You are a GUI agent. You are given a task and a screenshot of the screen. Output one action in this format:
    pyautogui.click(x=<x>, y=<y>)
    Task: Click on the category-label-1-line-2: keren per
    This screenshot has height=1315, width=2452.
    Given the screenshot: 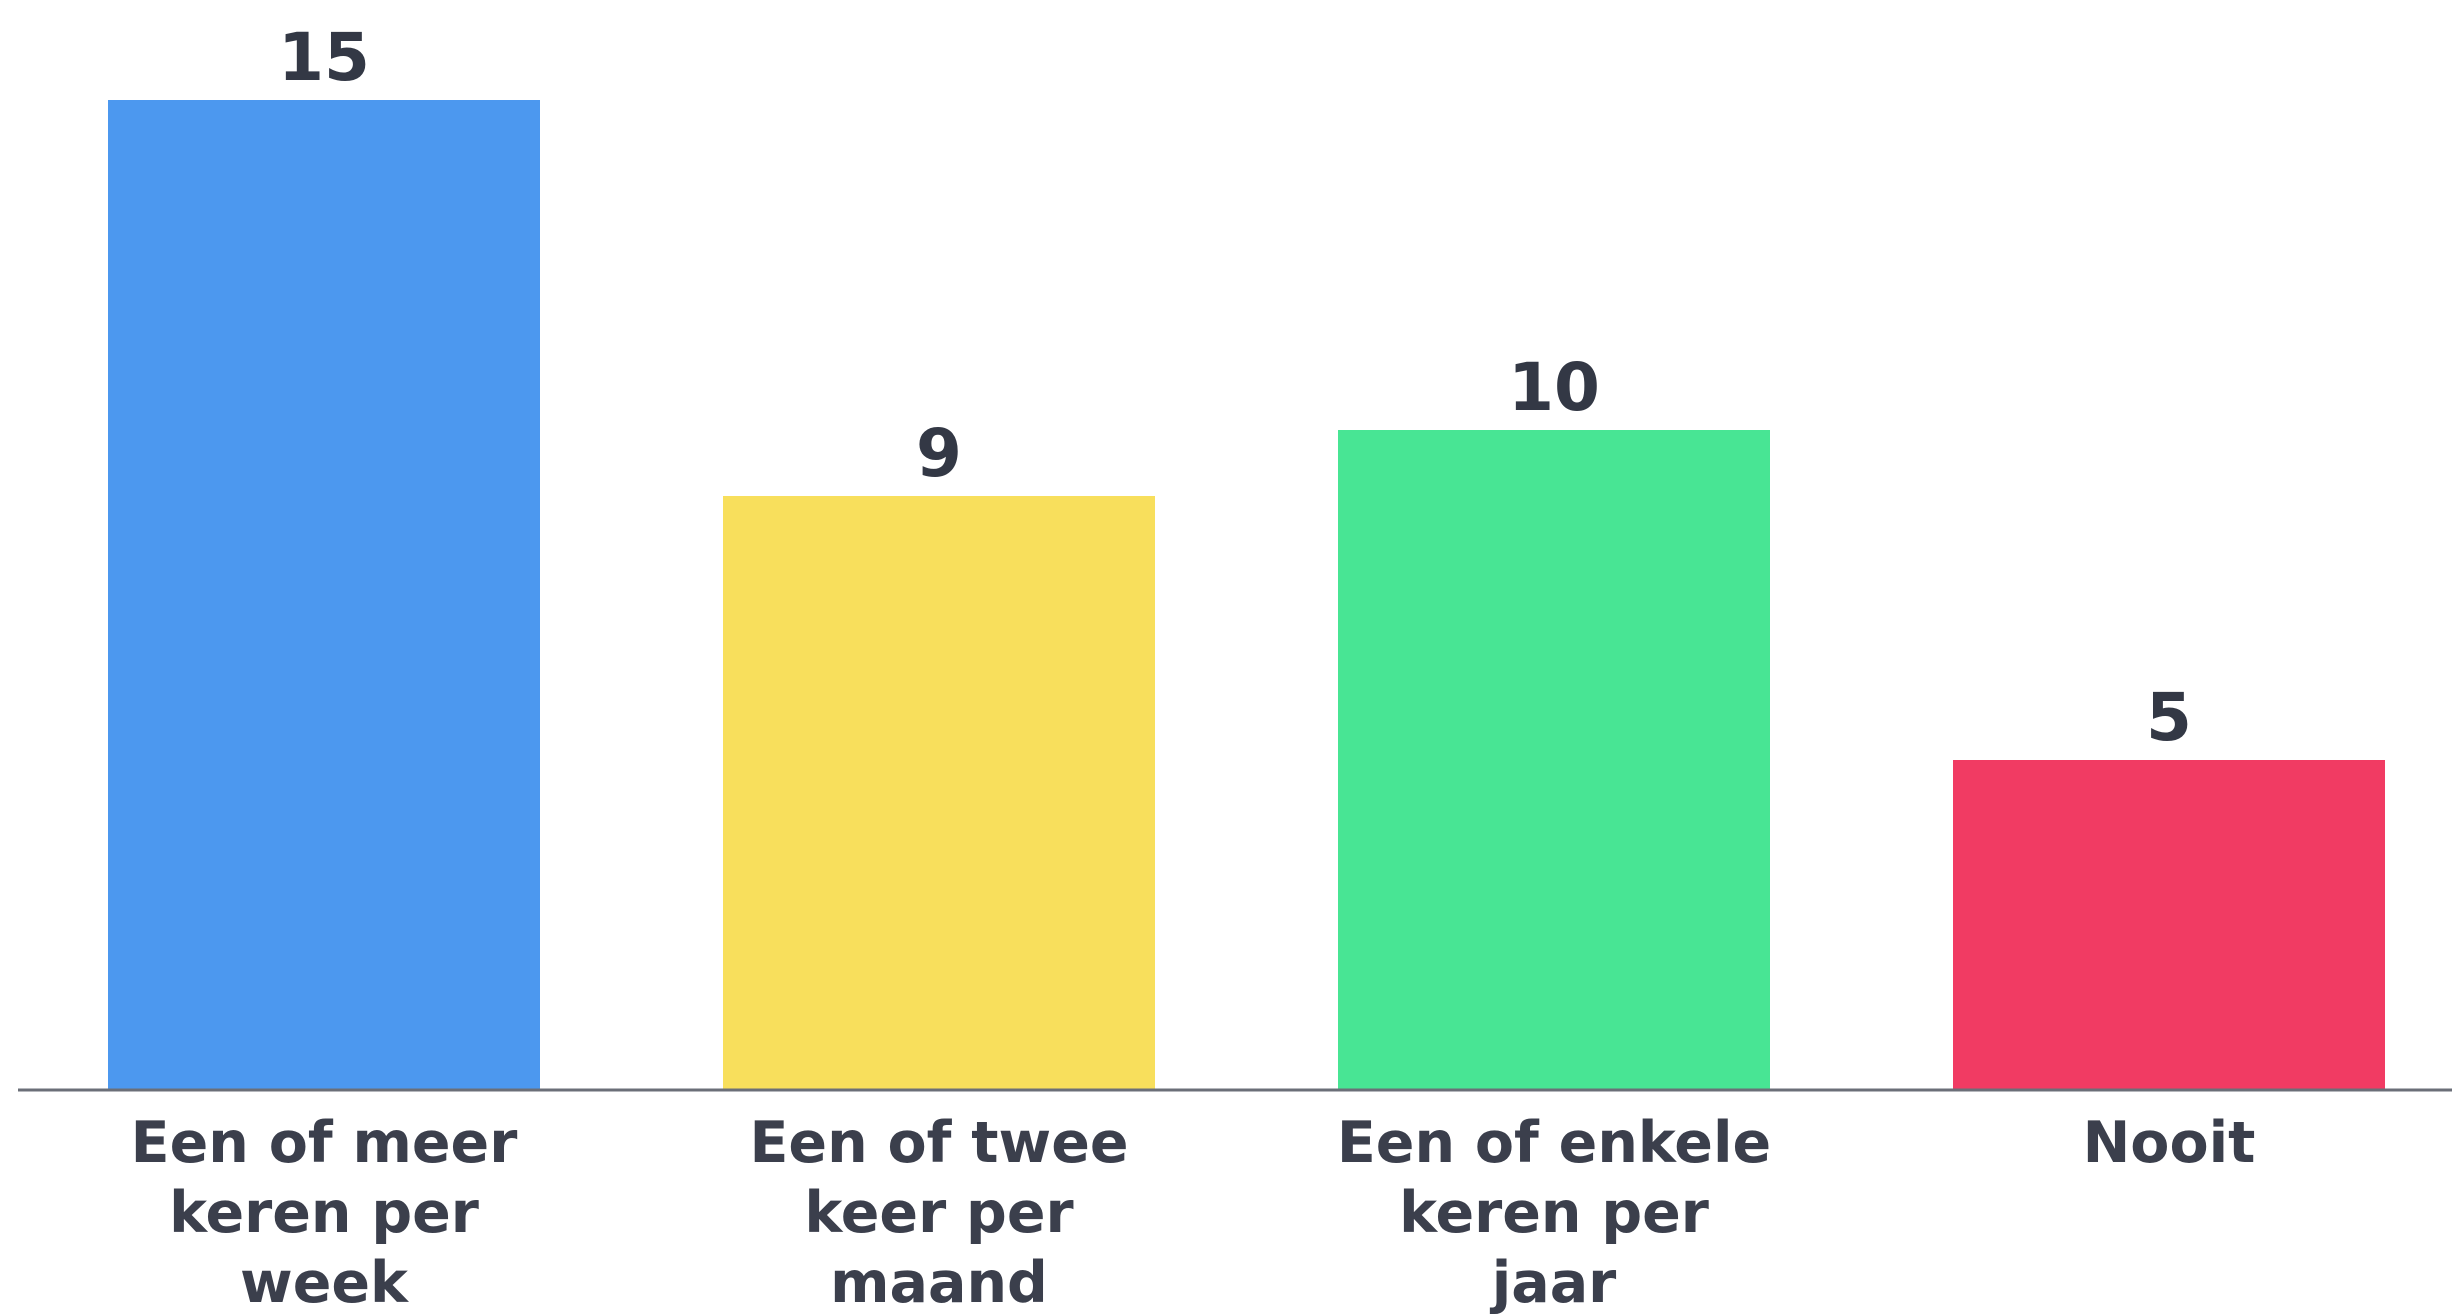 What is the action you would take?
    pyautogui.click(x=324, y=1213)
    